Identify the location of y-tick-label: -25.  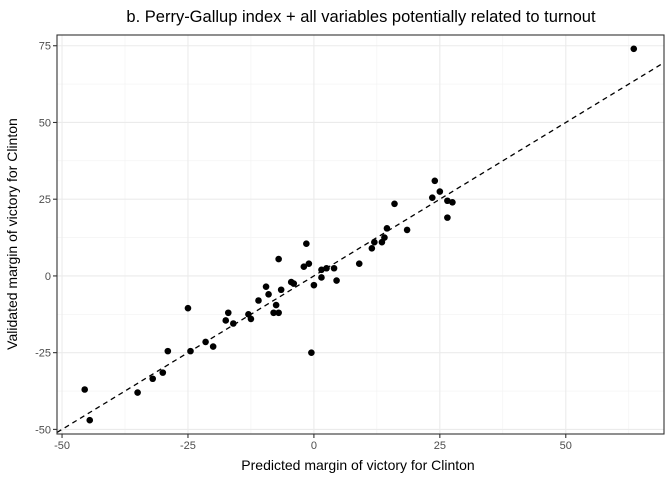
(43, 354).